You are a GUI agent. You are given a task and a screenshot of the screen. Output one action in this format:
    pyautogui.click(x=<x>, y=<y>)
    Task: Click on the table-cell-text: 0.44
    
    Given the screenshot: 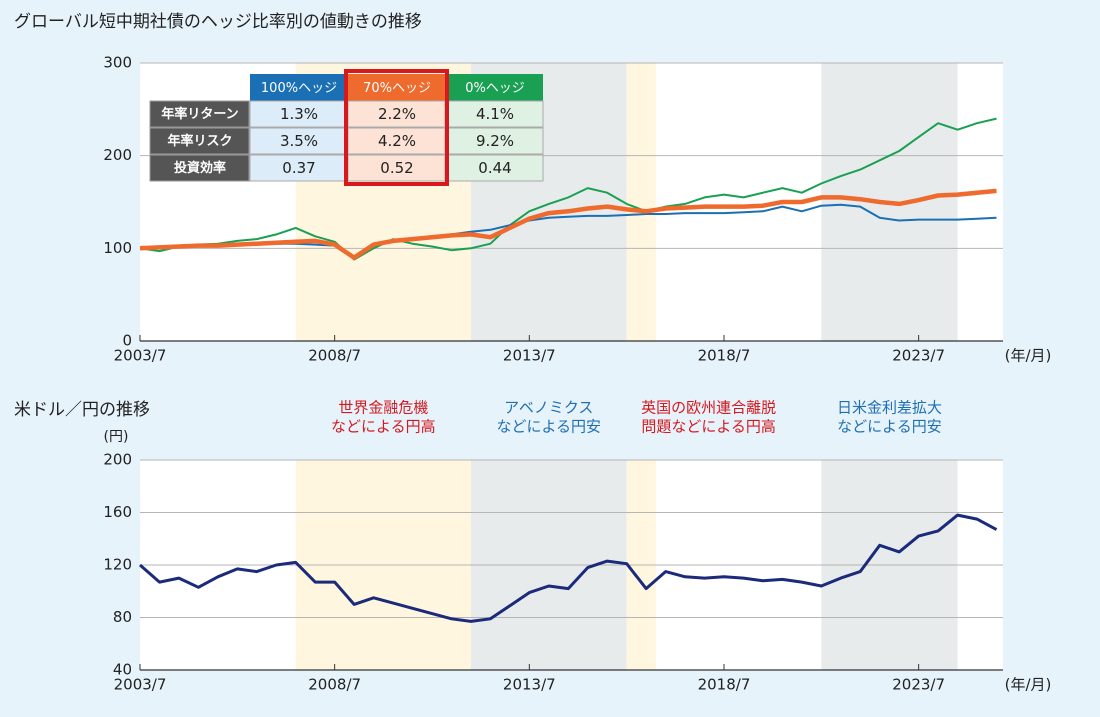 What is the action you would take?
    pyautogui.click(x=494, y=168)
    